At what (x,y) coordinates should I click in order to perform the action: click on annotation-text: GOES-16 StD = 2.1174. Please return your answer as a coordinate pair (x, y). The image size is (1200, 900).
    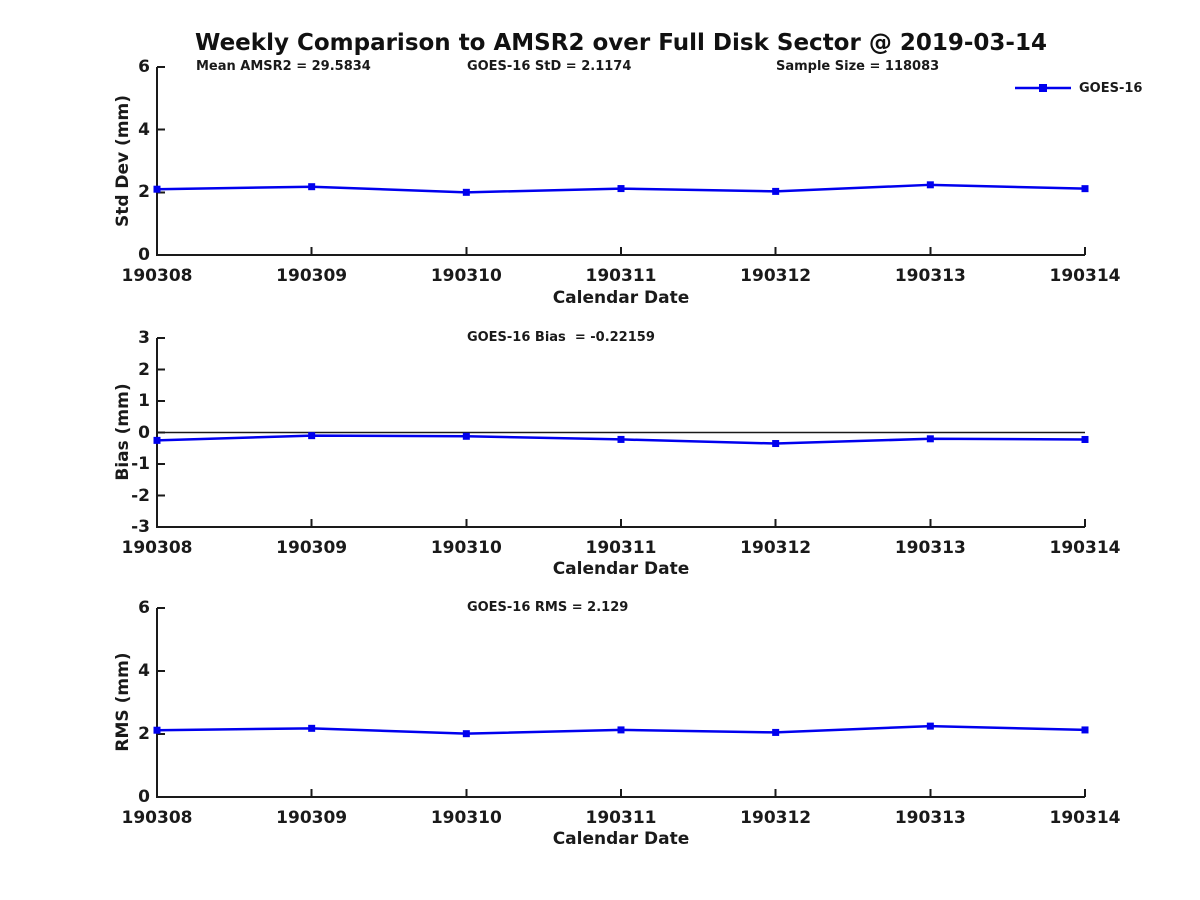
    Looking at the image, I should click on (549, 66).